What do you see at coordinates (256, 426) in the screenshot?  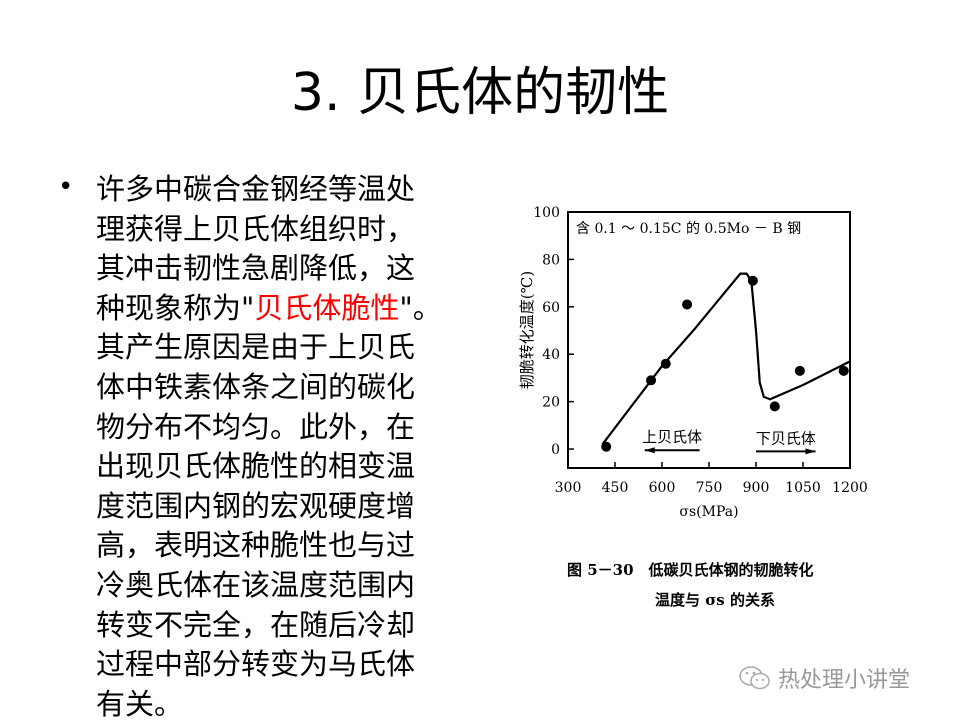 I see `text-line: 物分布不均匀。此外，在` at bounding box center [256, 426].